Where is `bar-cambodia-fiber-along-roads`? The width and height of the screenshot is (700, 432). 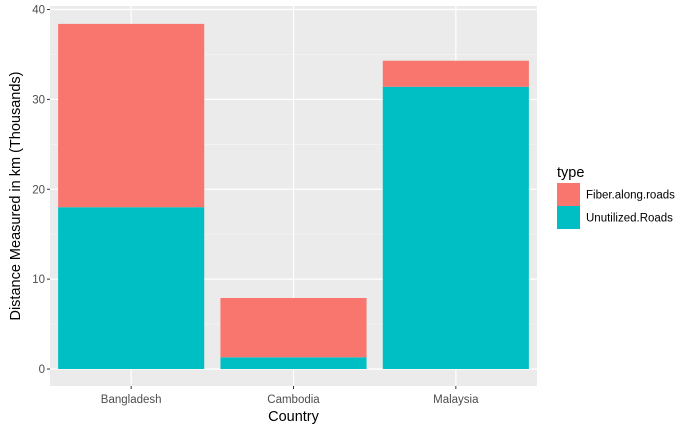
bar-cambodia-fiber-along-roads is located at coordinates (293, 327).